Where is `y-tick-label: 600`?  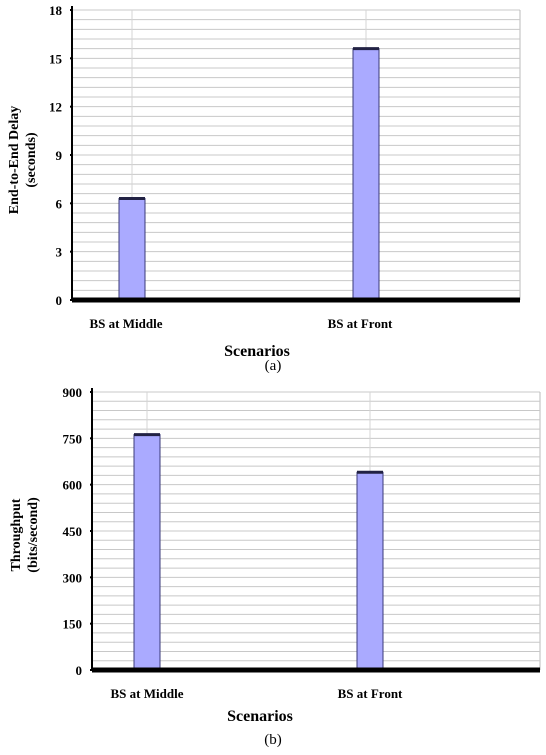 y-tick-label: 600 is located at coordinates (73, 485).